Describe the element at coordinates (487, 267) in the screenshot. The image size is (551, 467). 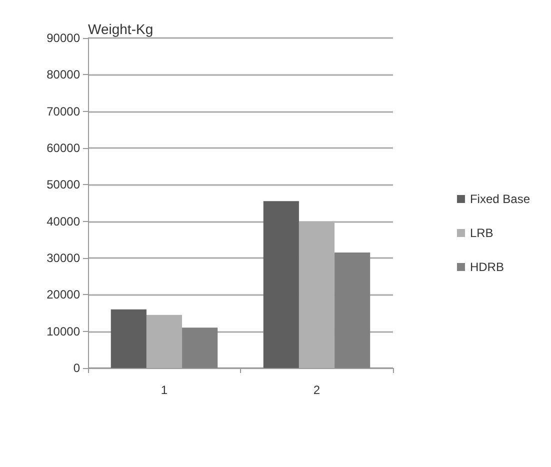
I see `legend-label: HDRB` at that location.